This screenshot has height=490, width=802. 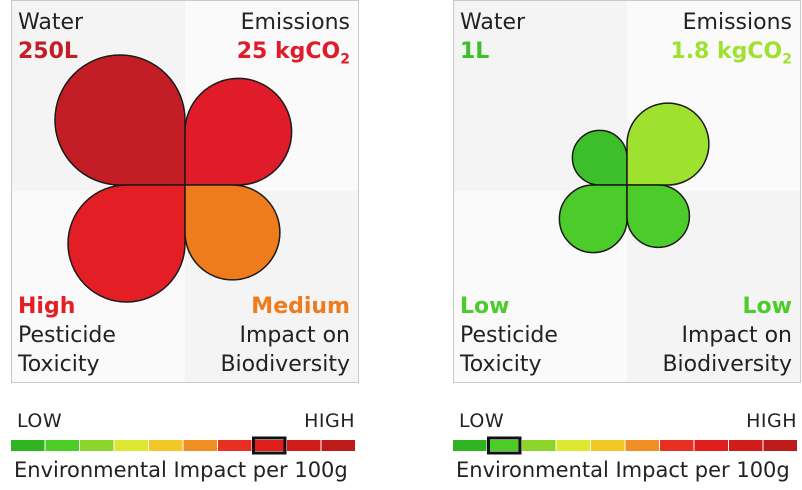 I want to click on impact-scale-bar-right, so click(x=625, y=445).